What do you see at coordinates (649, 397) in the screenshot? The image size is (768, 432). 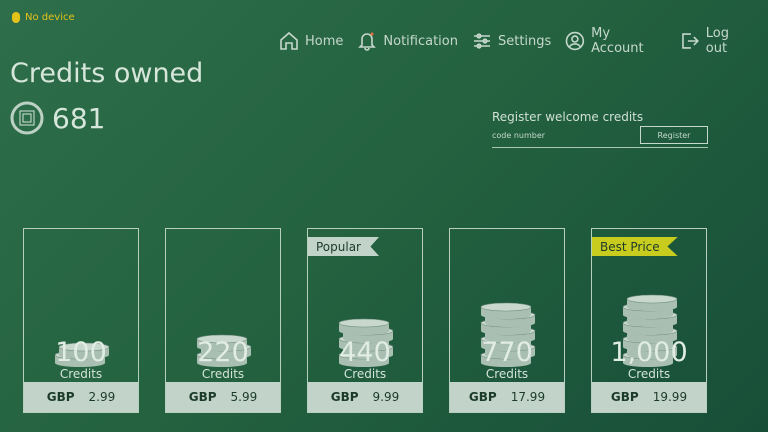 I see `price-bar: GBP 19.99` at bounding box center [649, 397].